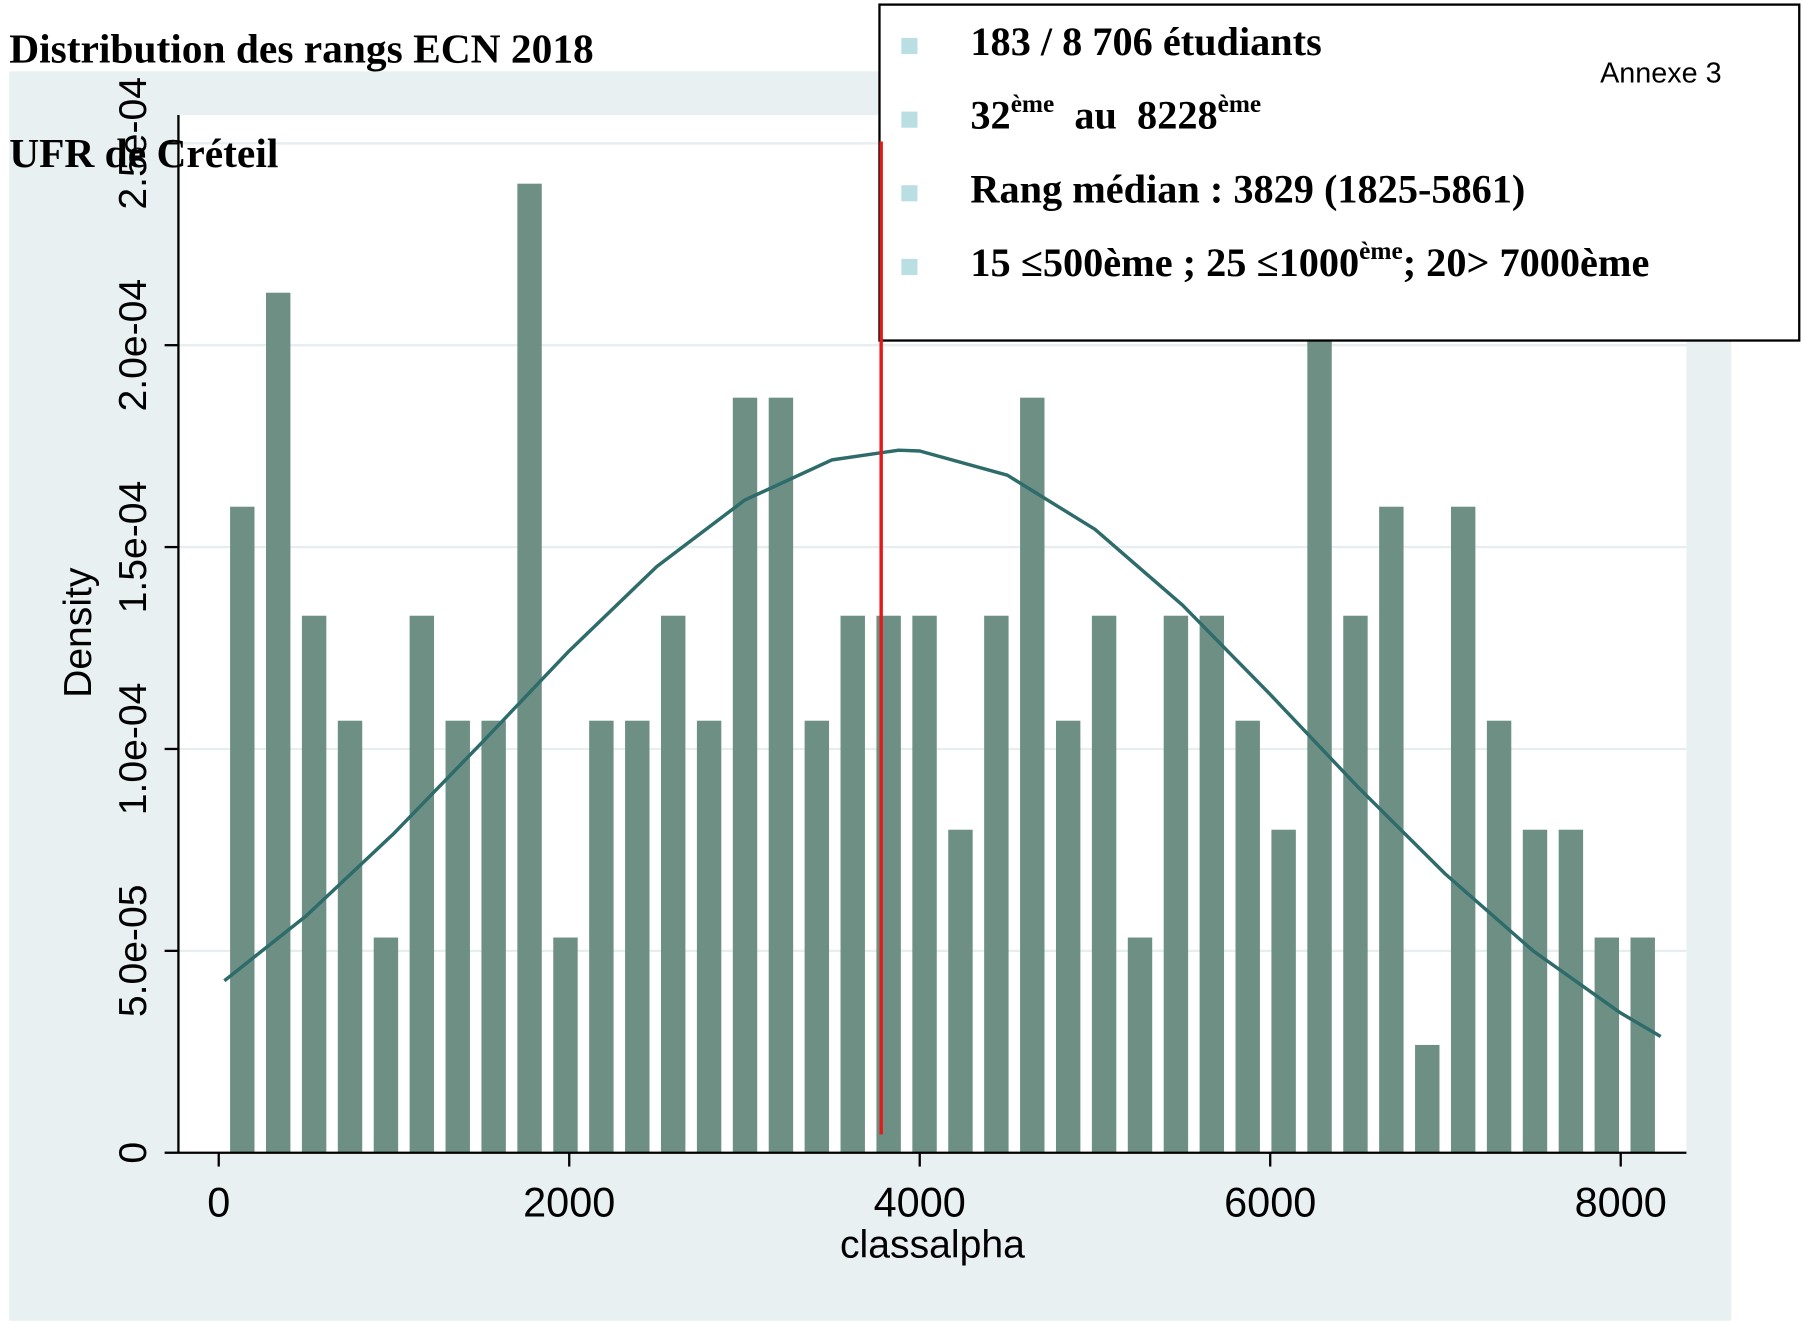 Image resolution: width=1805 pixels, height=1323 pixels. I want to click on legend-segment: ; 20> 7000ème, so click(1526, 262).